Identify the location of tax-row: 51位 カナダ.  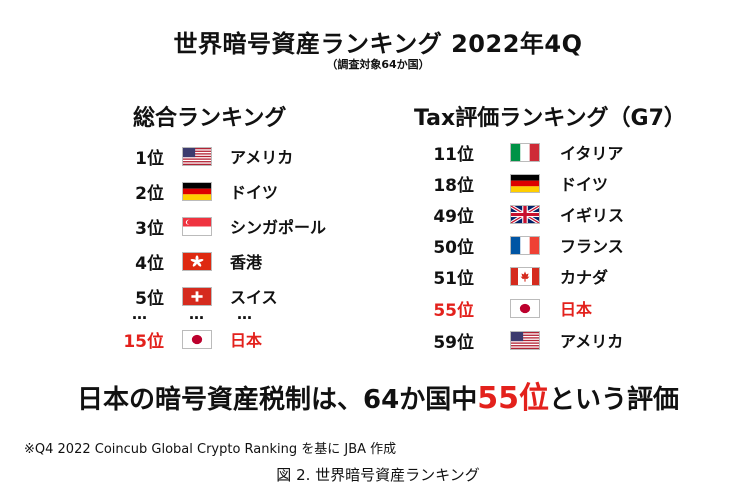
(519, 276).